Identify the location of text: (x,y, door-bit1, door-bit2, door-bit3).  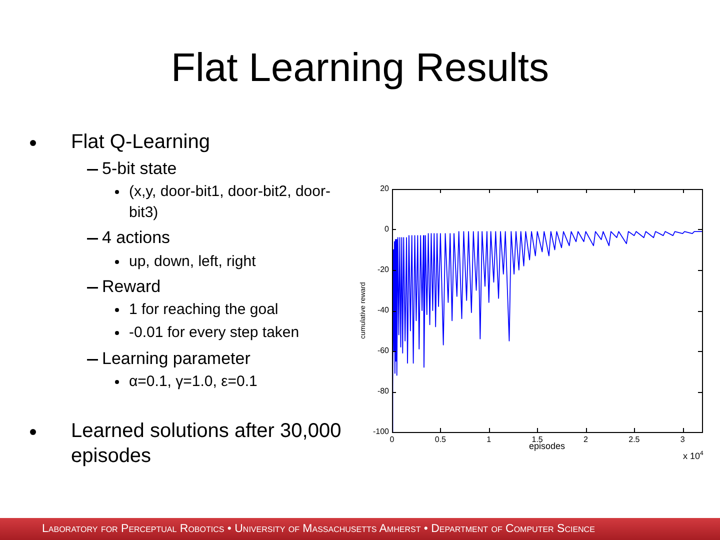
(230, 202).